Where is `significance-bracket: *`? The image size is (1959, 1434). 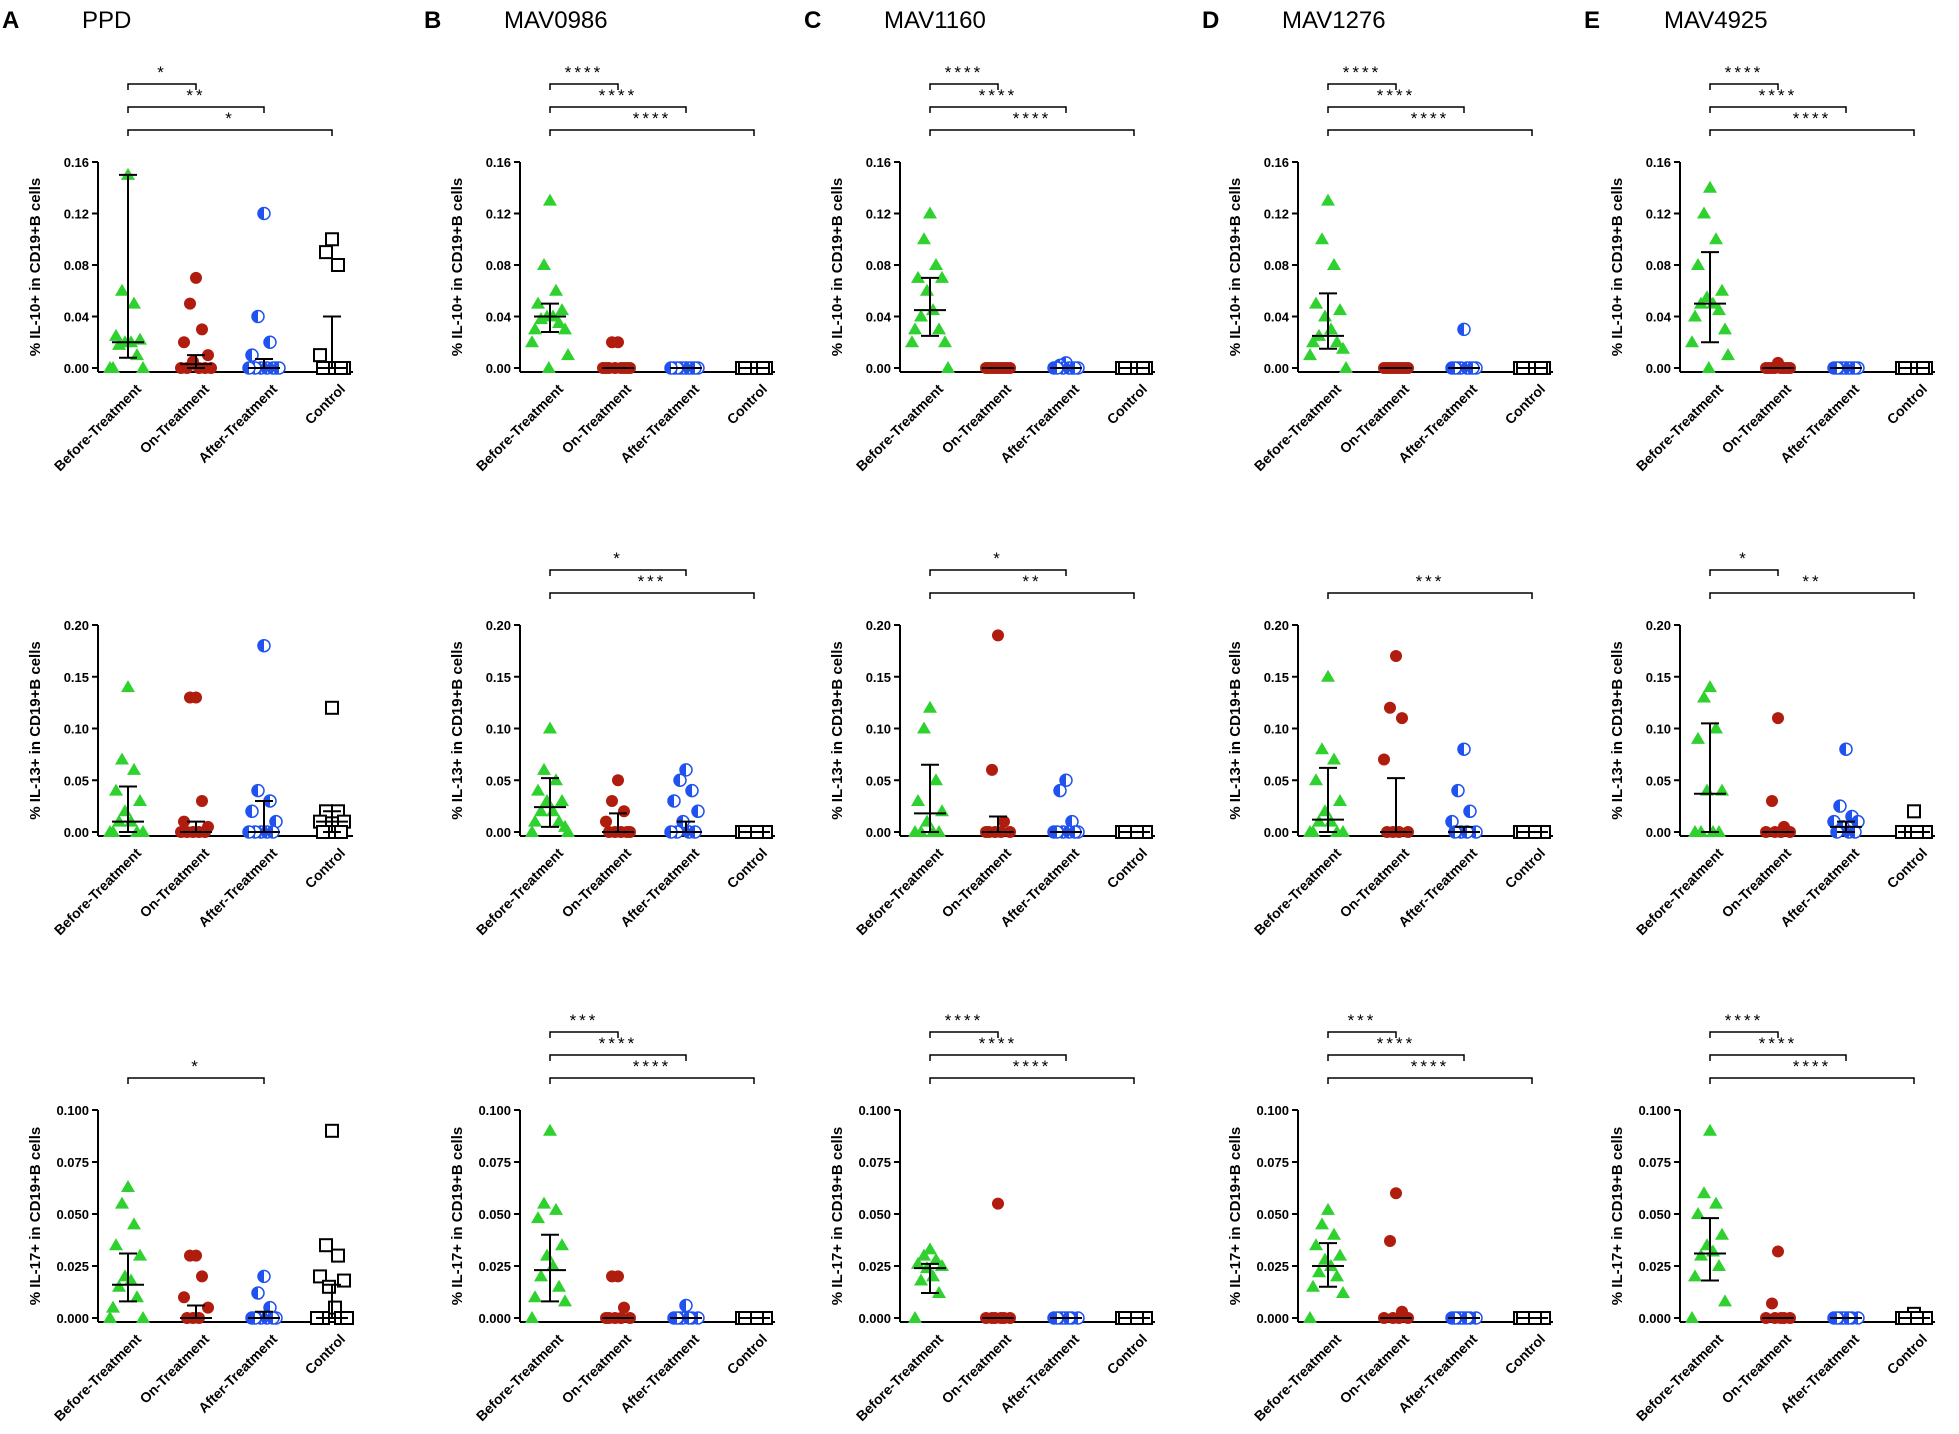 significance-bracket: * is located at coordinates (230, 122).